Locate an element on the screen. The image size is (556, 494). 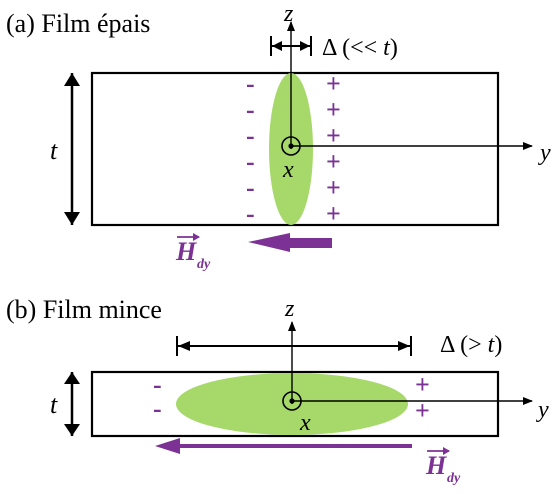
thickness-label-b: t is located at coordinates (54, 404).